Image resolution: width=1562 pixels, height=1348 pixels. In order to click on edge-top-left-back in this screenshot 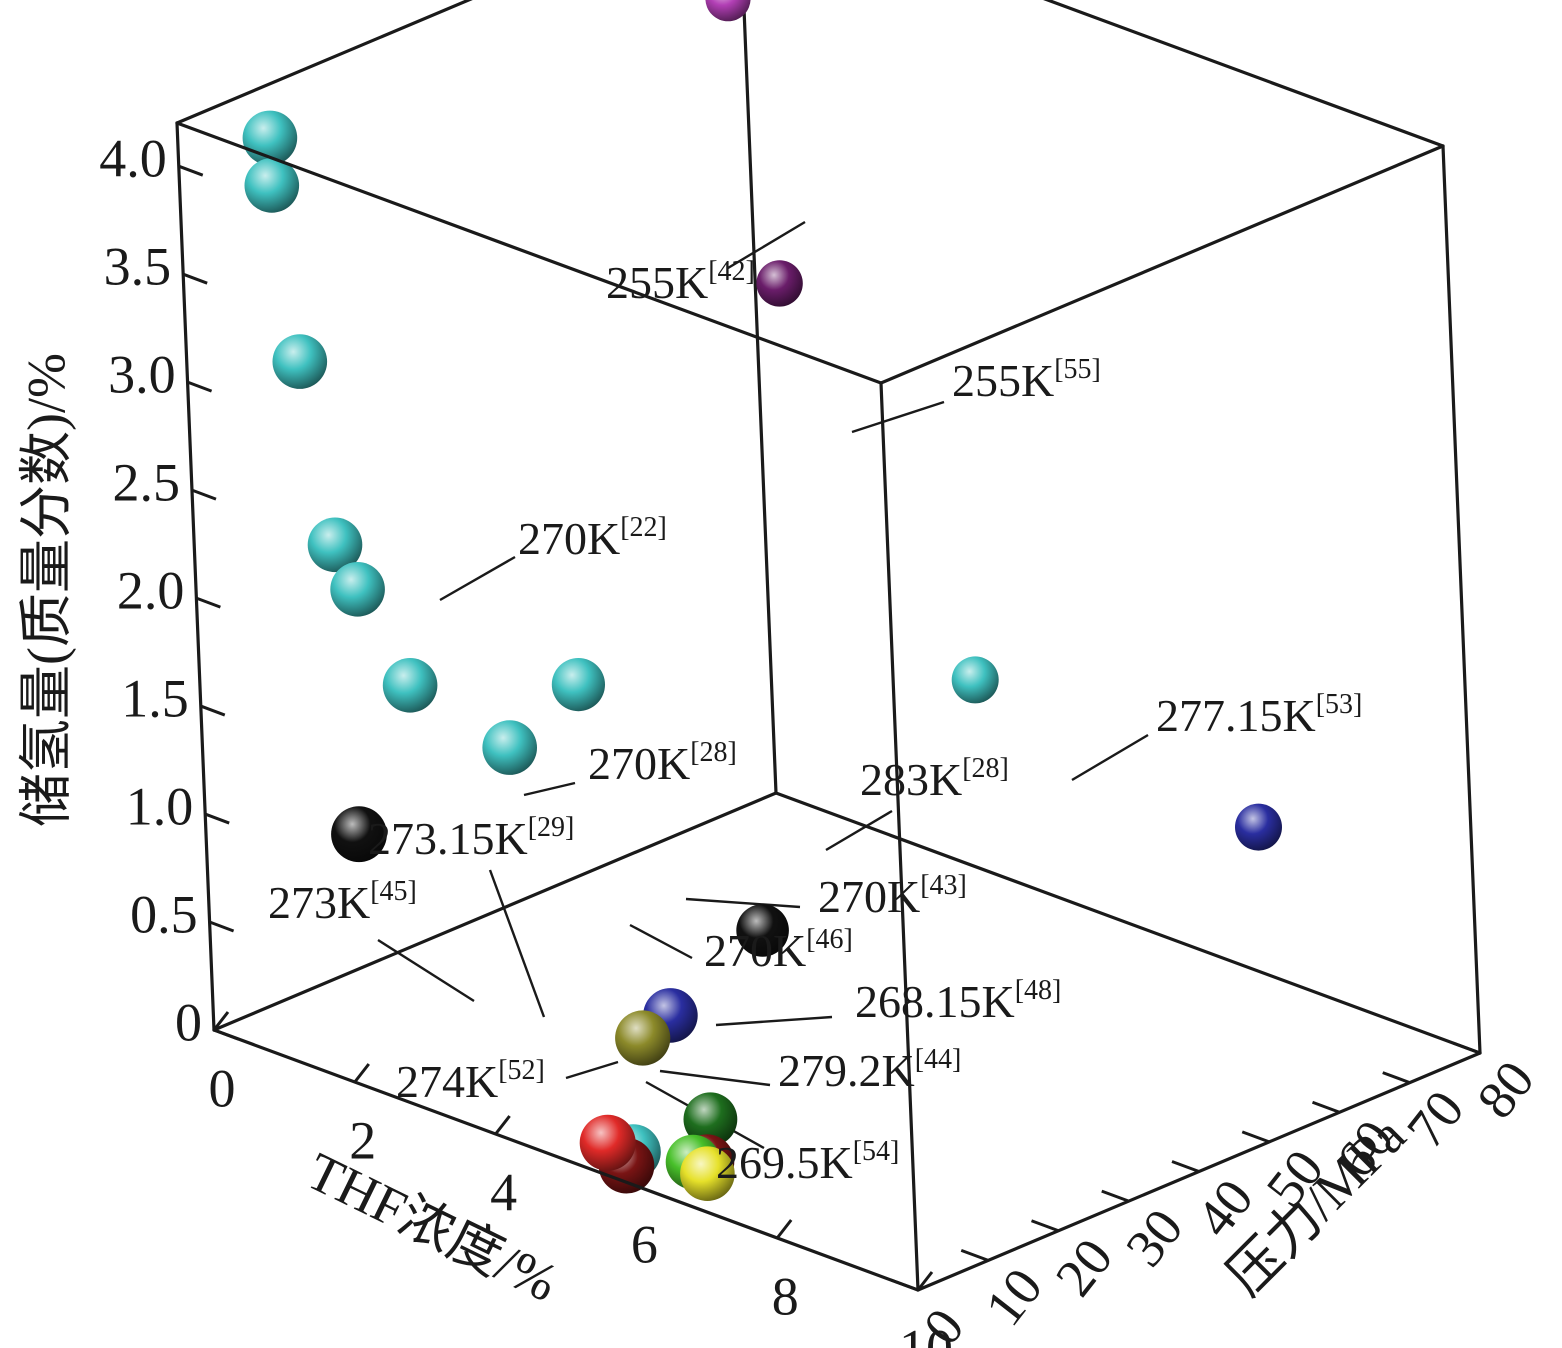, I will do `click(324, 62)`.